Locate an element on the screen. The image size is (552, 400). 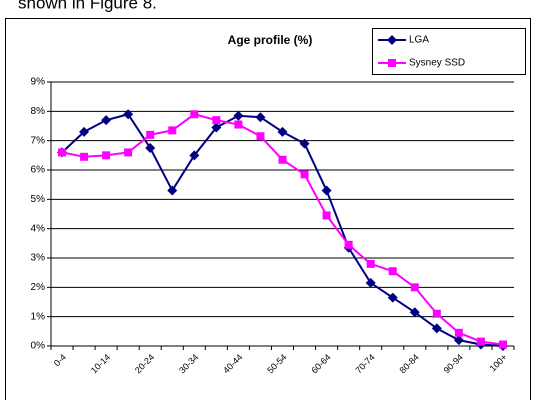
y-tick-label: 5% is located at coordinates (38, 199).